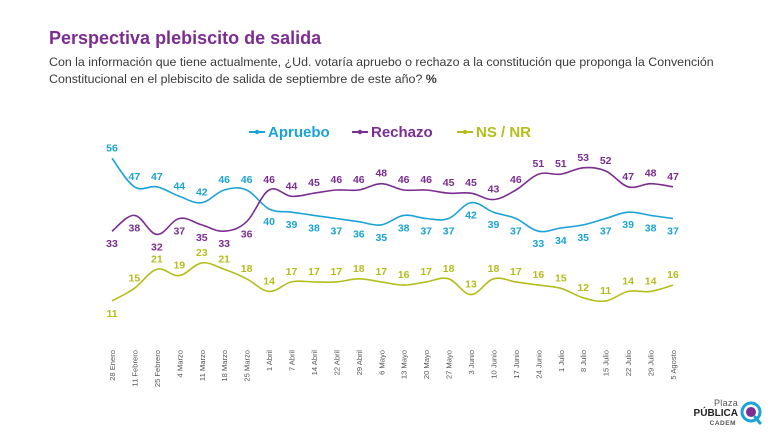  What do you see at coordinates (392, 282) in the screenshot?
I see `series-line-nsnr` at bounding box center [392, 282].